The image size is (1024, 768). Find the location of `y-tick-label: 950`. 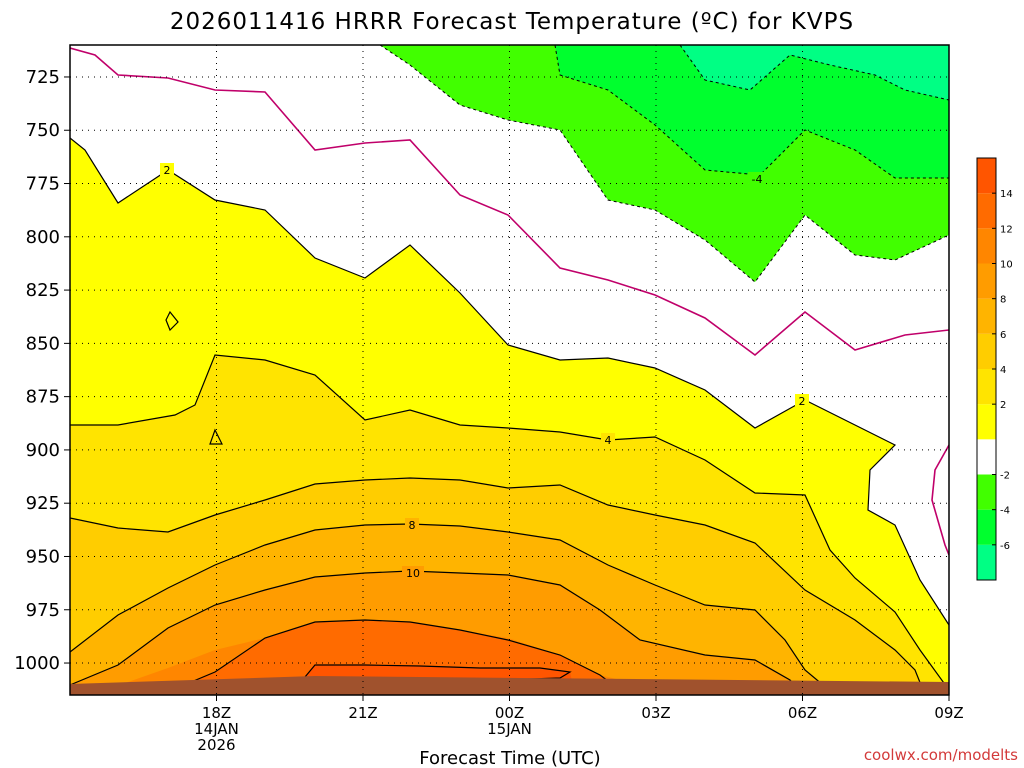

y-tick-label: 950 is located at coordinates (43, 556).